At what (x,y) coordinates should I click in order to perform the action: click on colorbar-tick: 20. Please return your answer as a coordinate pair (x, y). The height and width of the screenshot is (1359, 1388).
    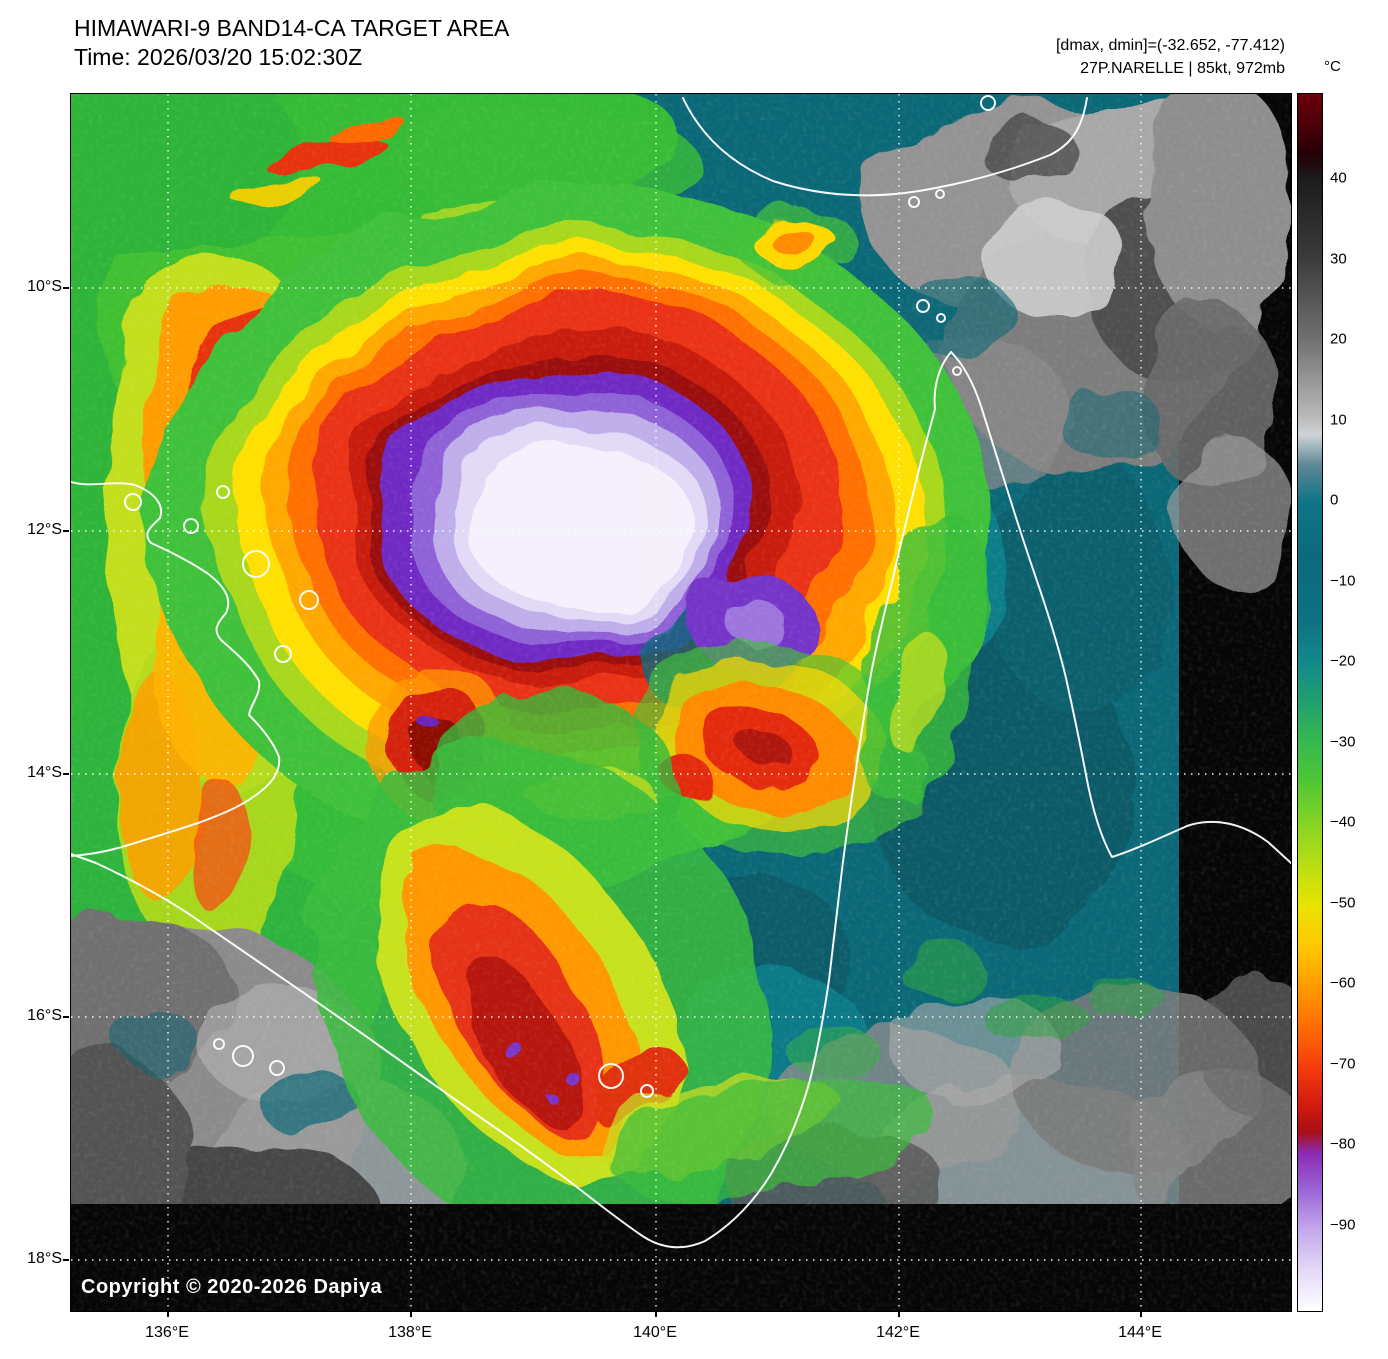
    Looking at the image, I should click on (1338, 339).